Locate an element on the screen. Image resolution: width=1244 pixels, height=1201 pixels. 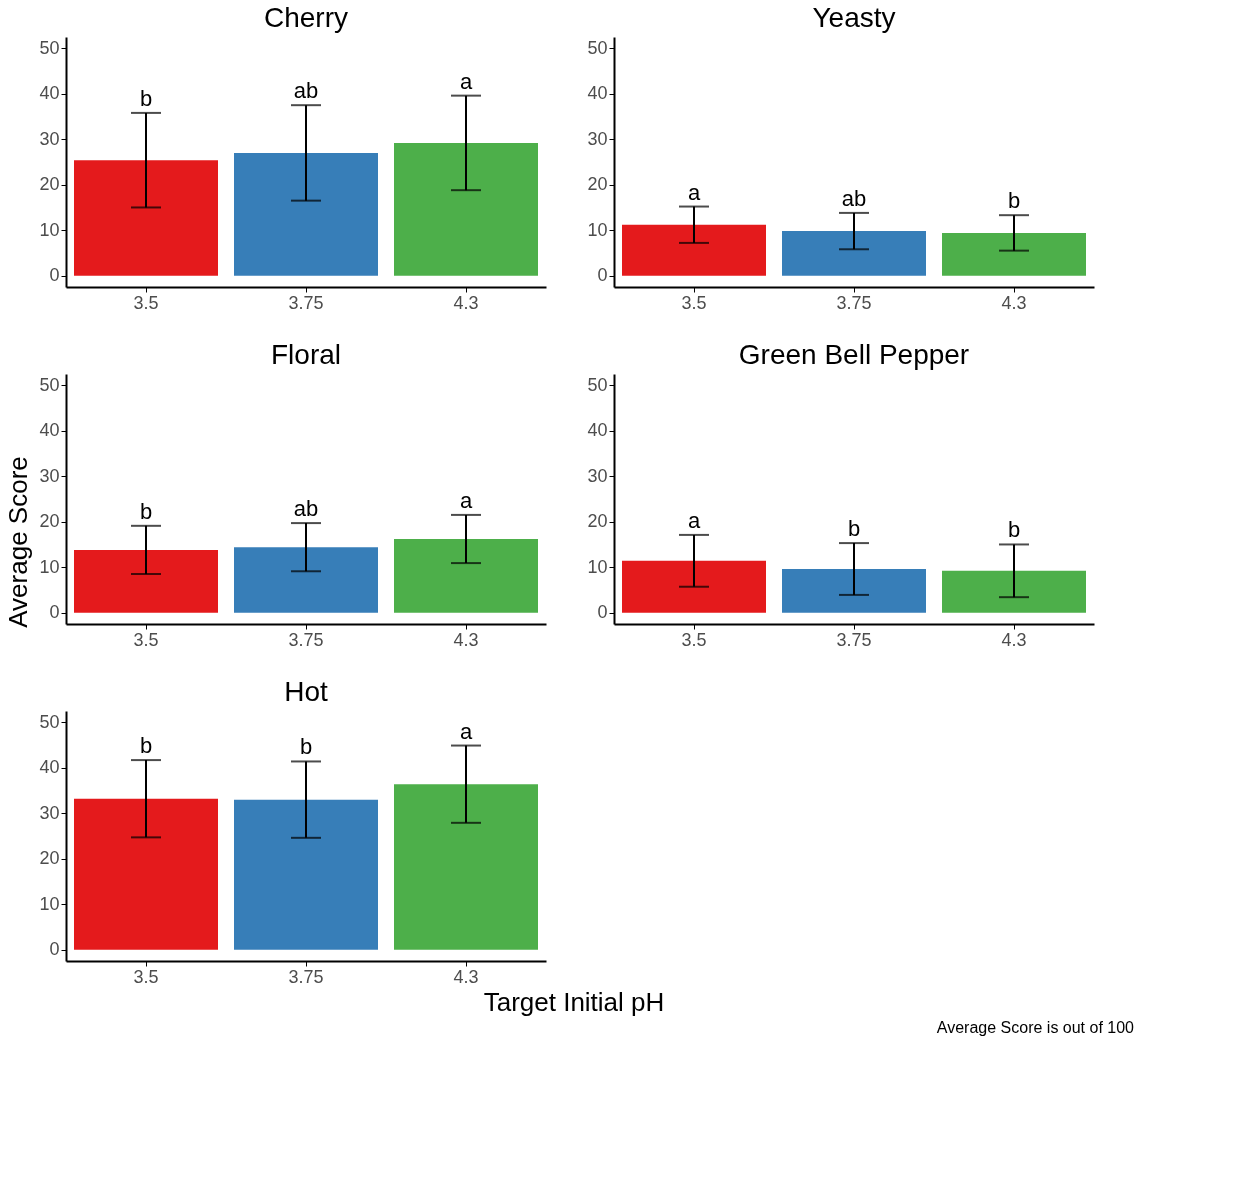
chart-title: Yeasty is located at coordinates (854, 17).